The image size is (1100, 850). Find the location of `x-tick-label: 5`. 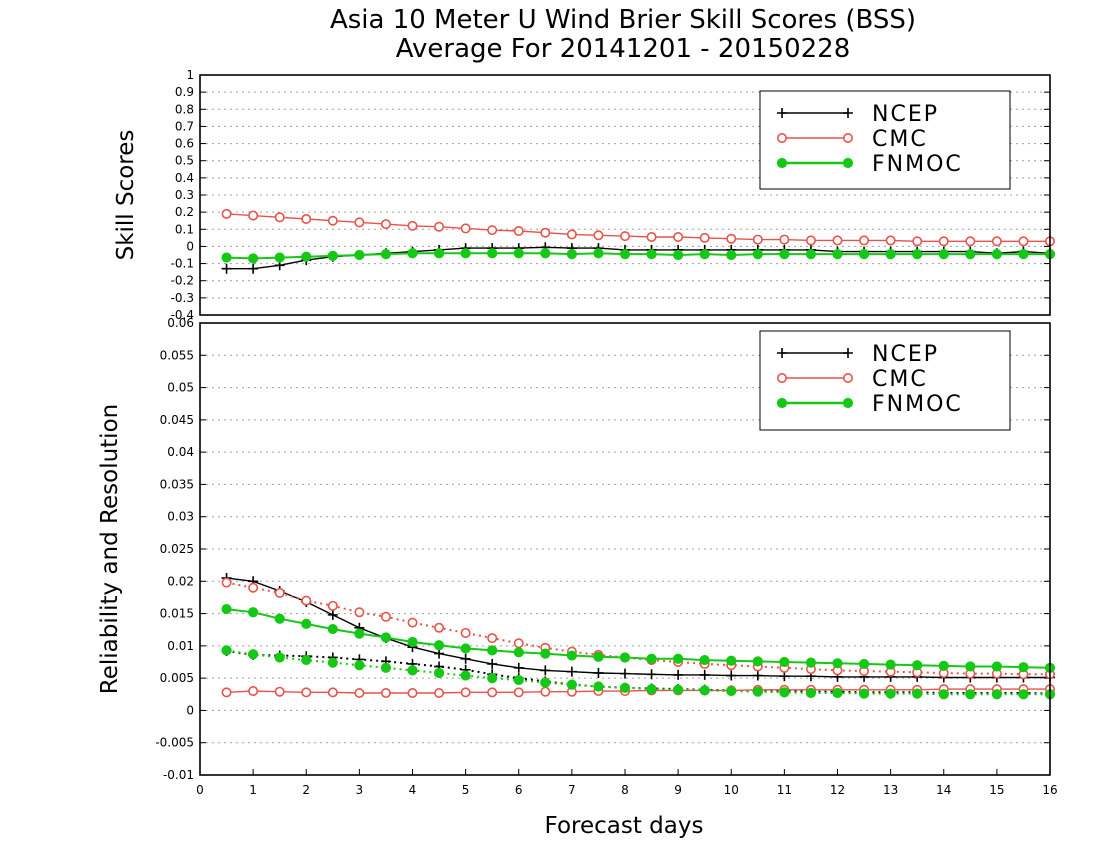

x-tick-label: 5 is located at coordinates (466, 790).